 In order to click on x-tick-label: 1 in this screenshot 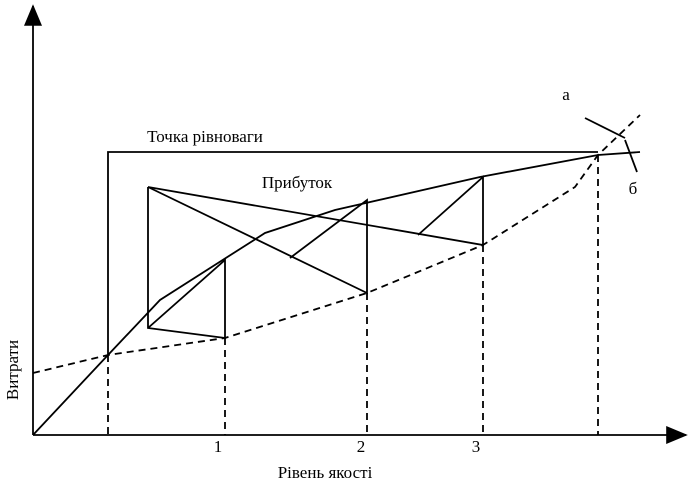, I will do `click(218, 446)`.